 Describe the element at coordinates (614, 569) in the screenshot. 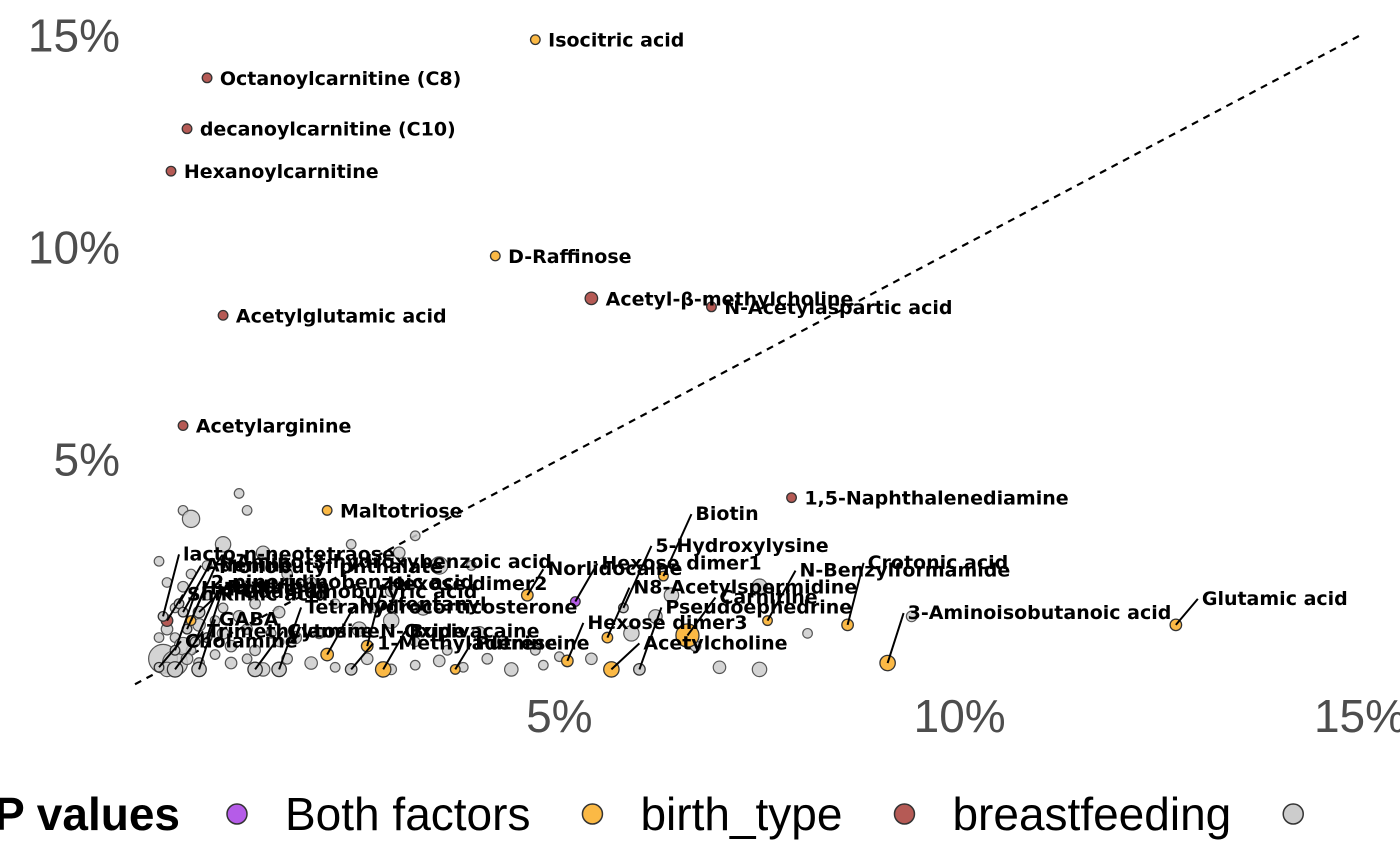

I see `point-label-norlidocaine: Norlidocaine` at that location.